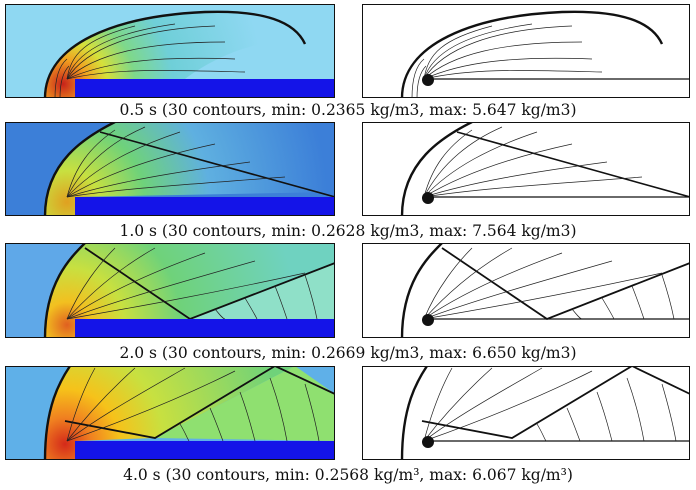 This screenshot has height=490, width=696. Describe the element at coordinates (170, 169) in the screenshot. I see `contour-plot-colored-t1` at that location.